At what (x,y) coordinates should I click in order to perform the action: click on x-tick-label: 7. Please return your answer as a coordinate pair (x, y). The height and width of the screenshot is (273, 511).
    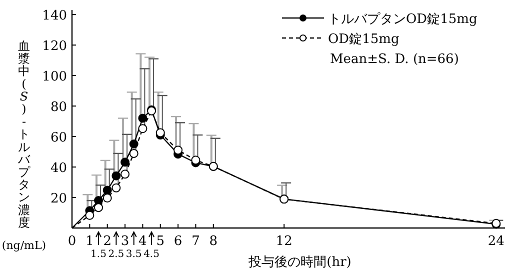
    Looking at the image, I should click on (196, 241).